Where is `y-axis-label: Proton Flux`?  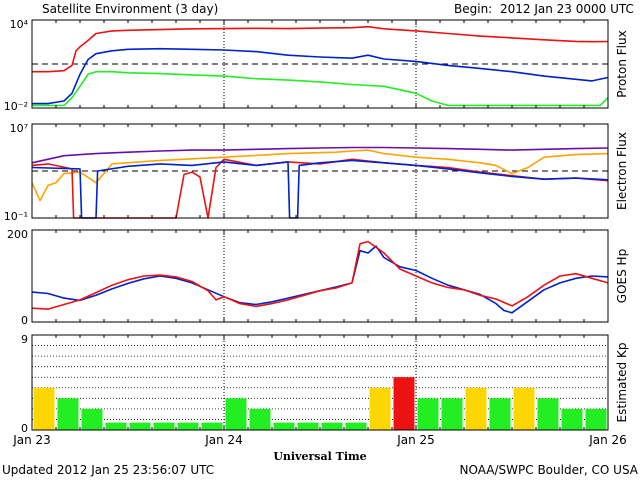
y-axis-label: Proton Flux is located at coordinates (622, 63).